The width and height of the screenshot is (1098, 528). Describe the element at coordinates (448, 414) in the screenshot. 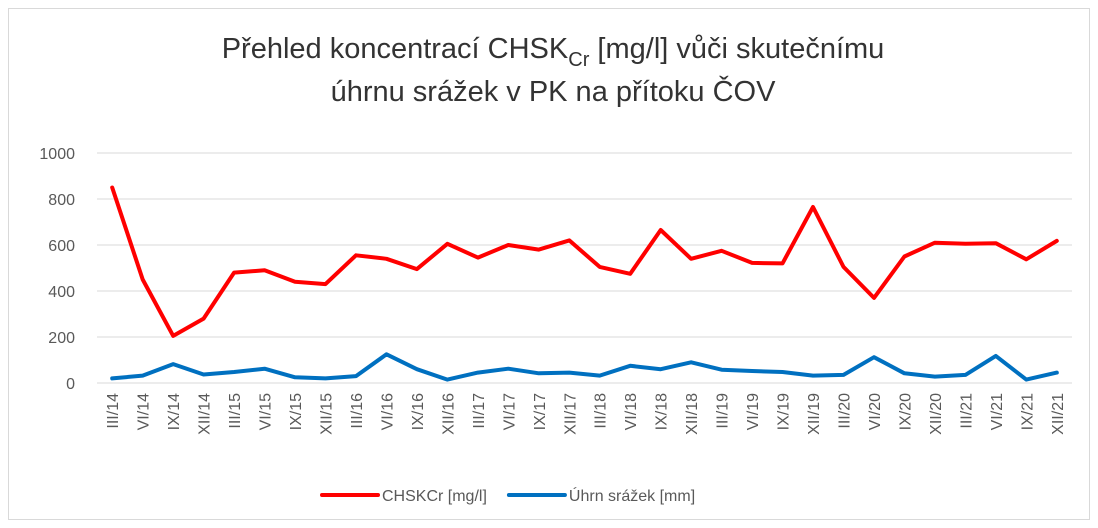

I see `x-tick-label: XII/16` at that location.